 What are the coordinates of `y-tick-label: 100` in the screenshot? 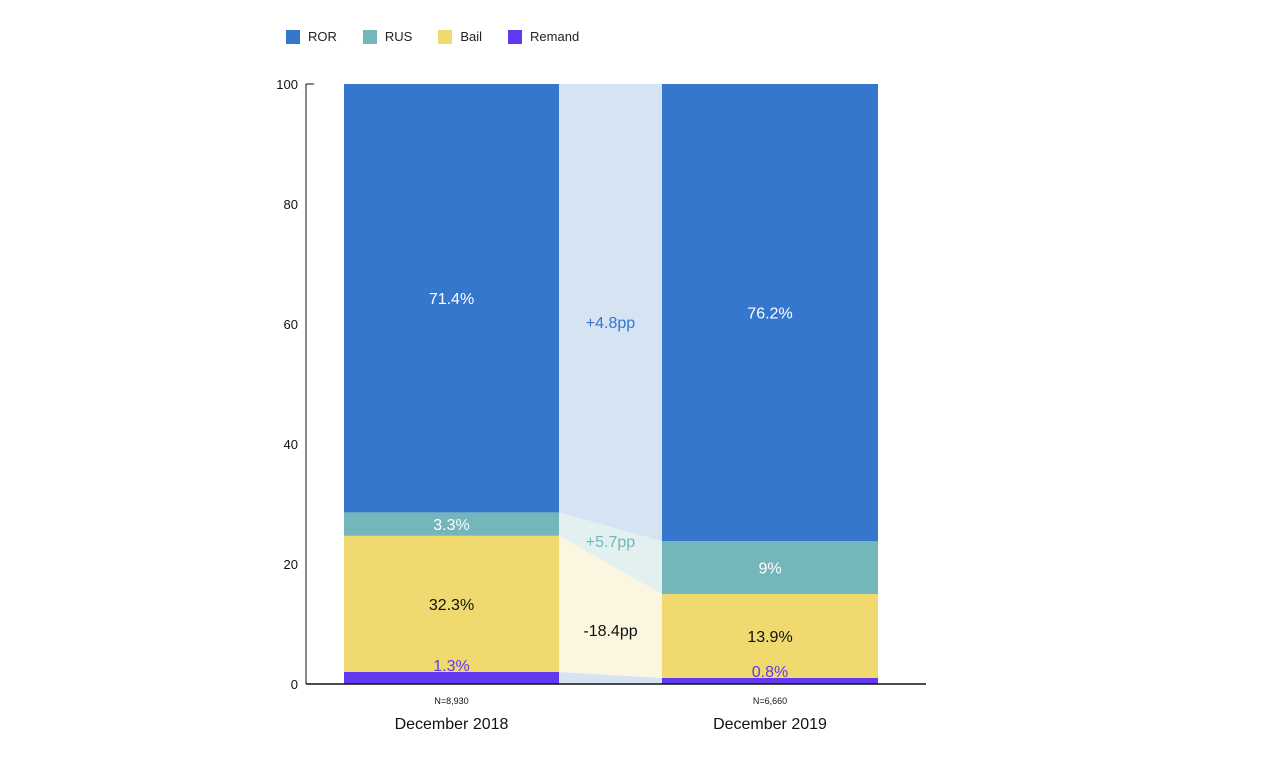 It's located at (287, 84).